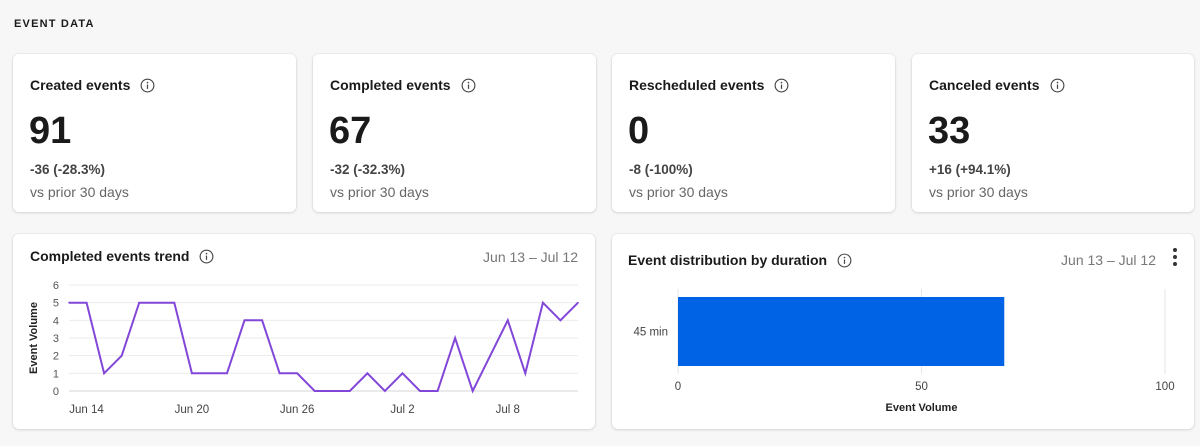 This screenshot has width=1200, height=446. Describe the element at coordinates (56, 321) in the screenshot. I see `y-tick-label: 4` at that location.